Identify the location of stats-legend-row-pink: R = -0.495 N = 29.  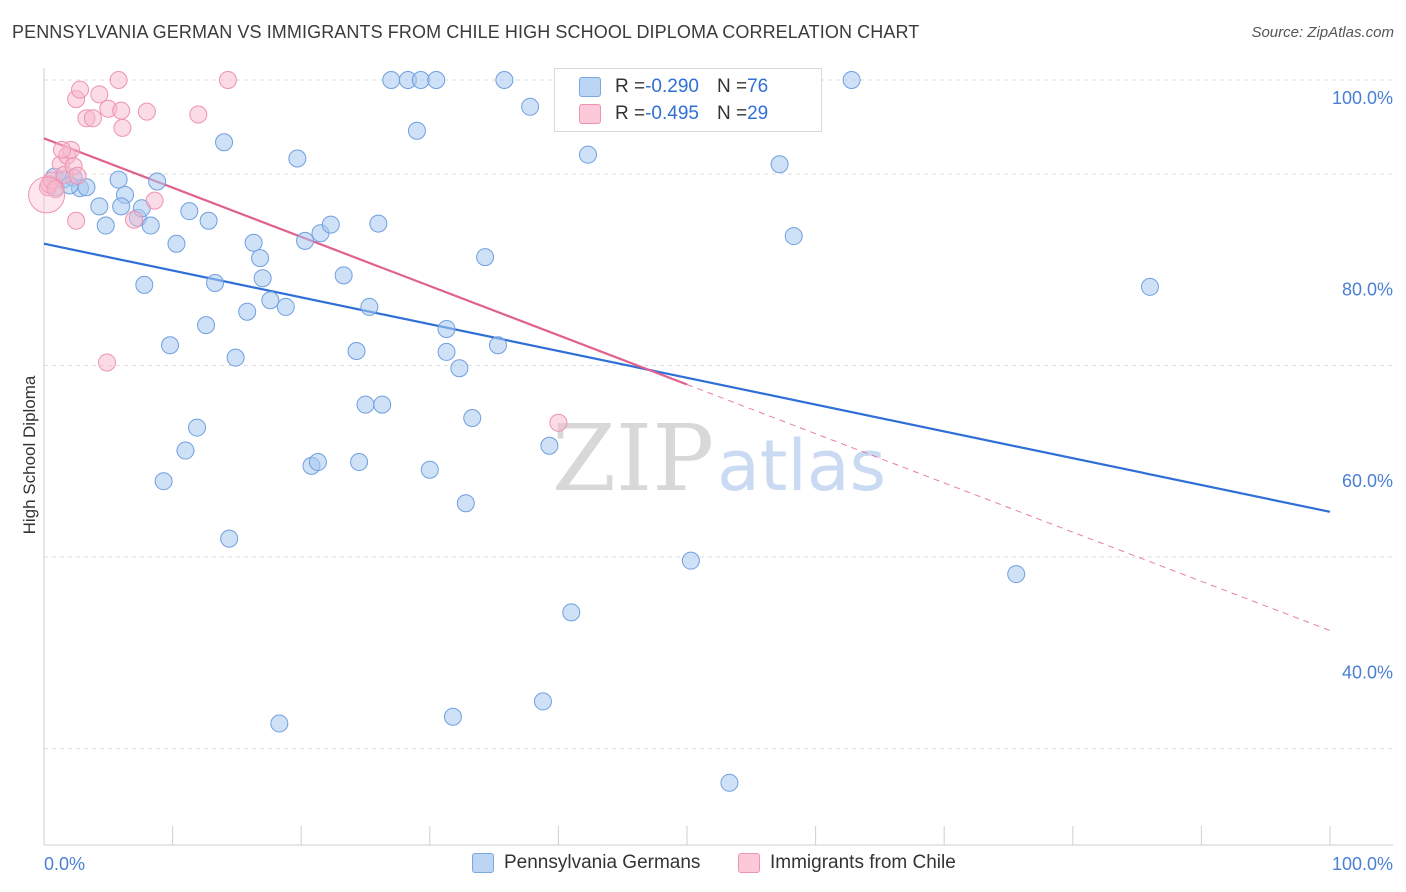
(673, 114).